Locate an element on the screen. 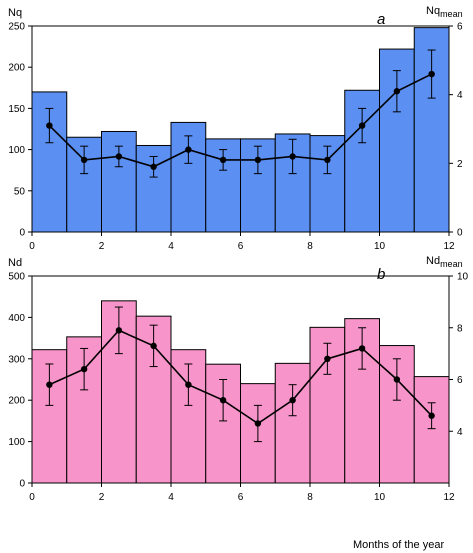  y-right-axis-label: Nqmean is located at coordinates (444, 12).